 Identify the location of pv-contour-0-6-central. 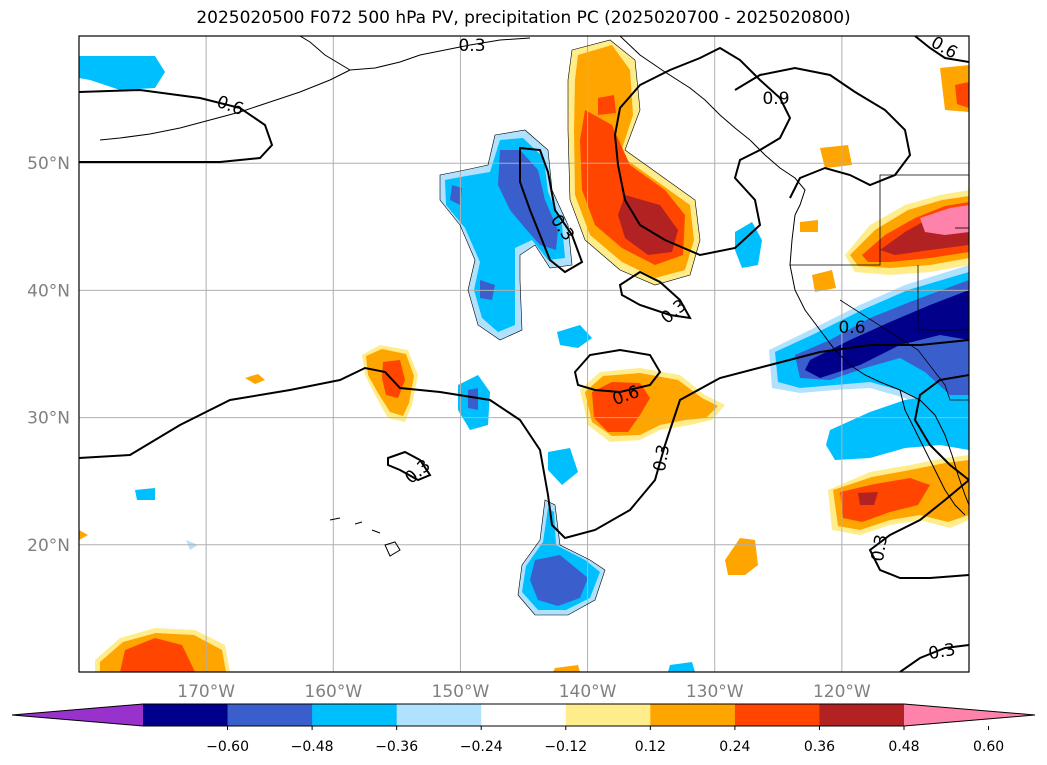
(617, 371).